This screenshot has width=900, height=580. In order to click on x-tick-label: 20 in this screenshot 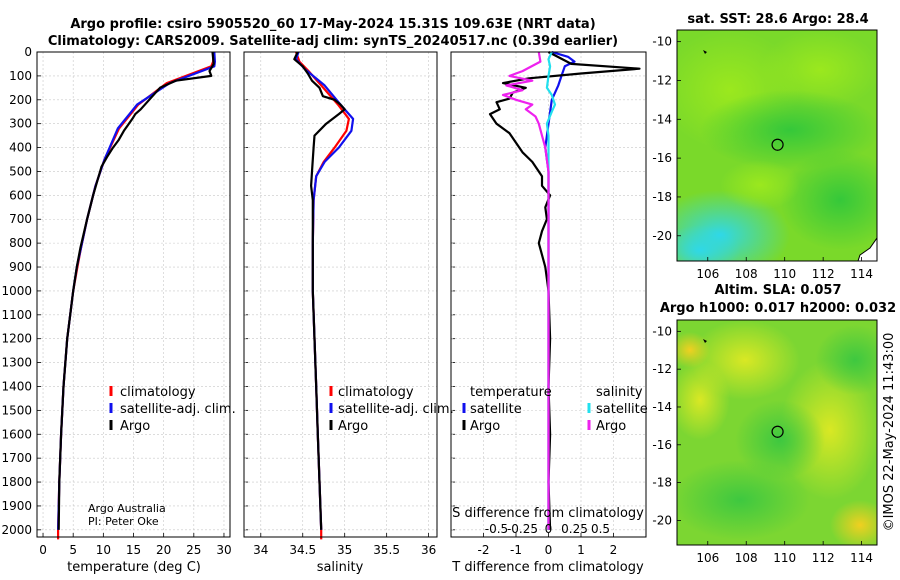, I will do `click(163, 550)`.